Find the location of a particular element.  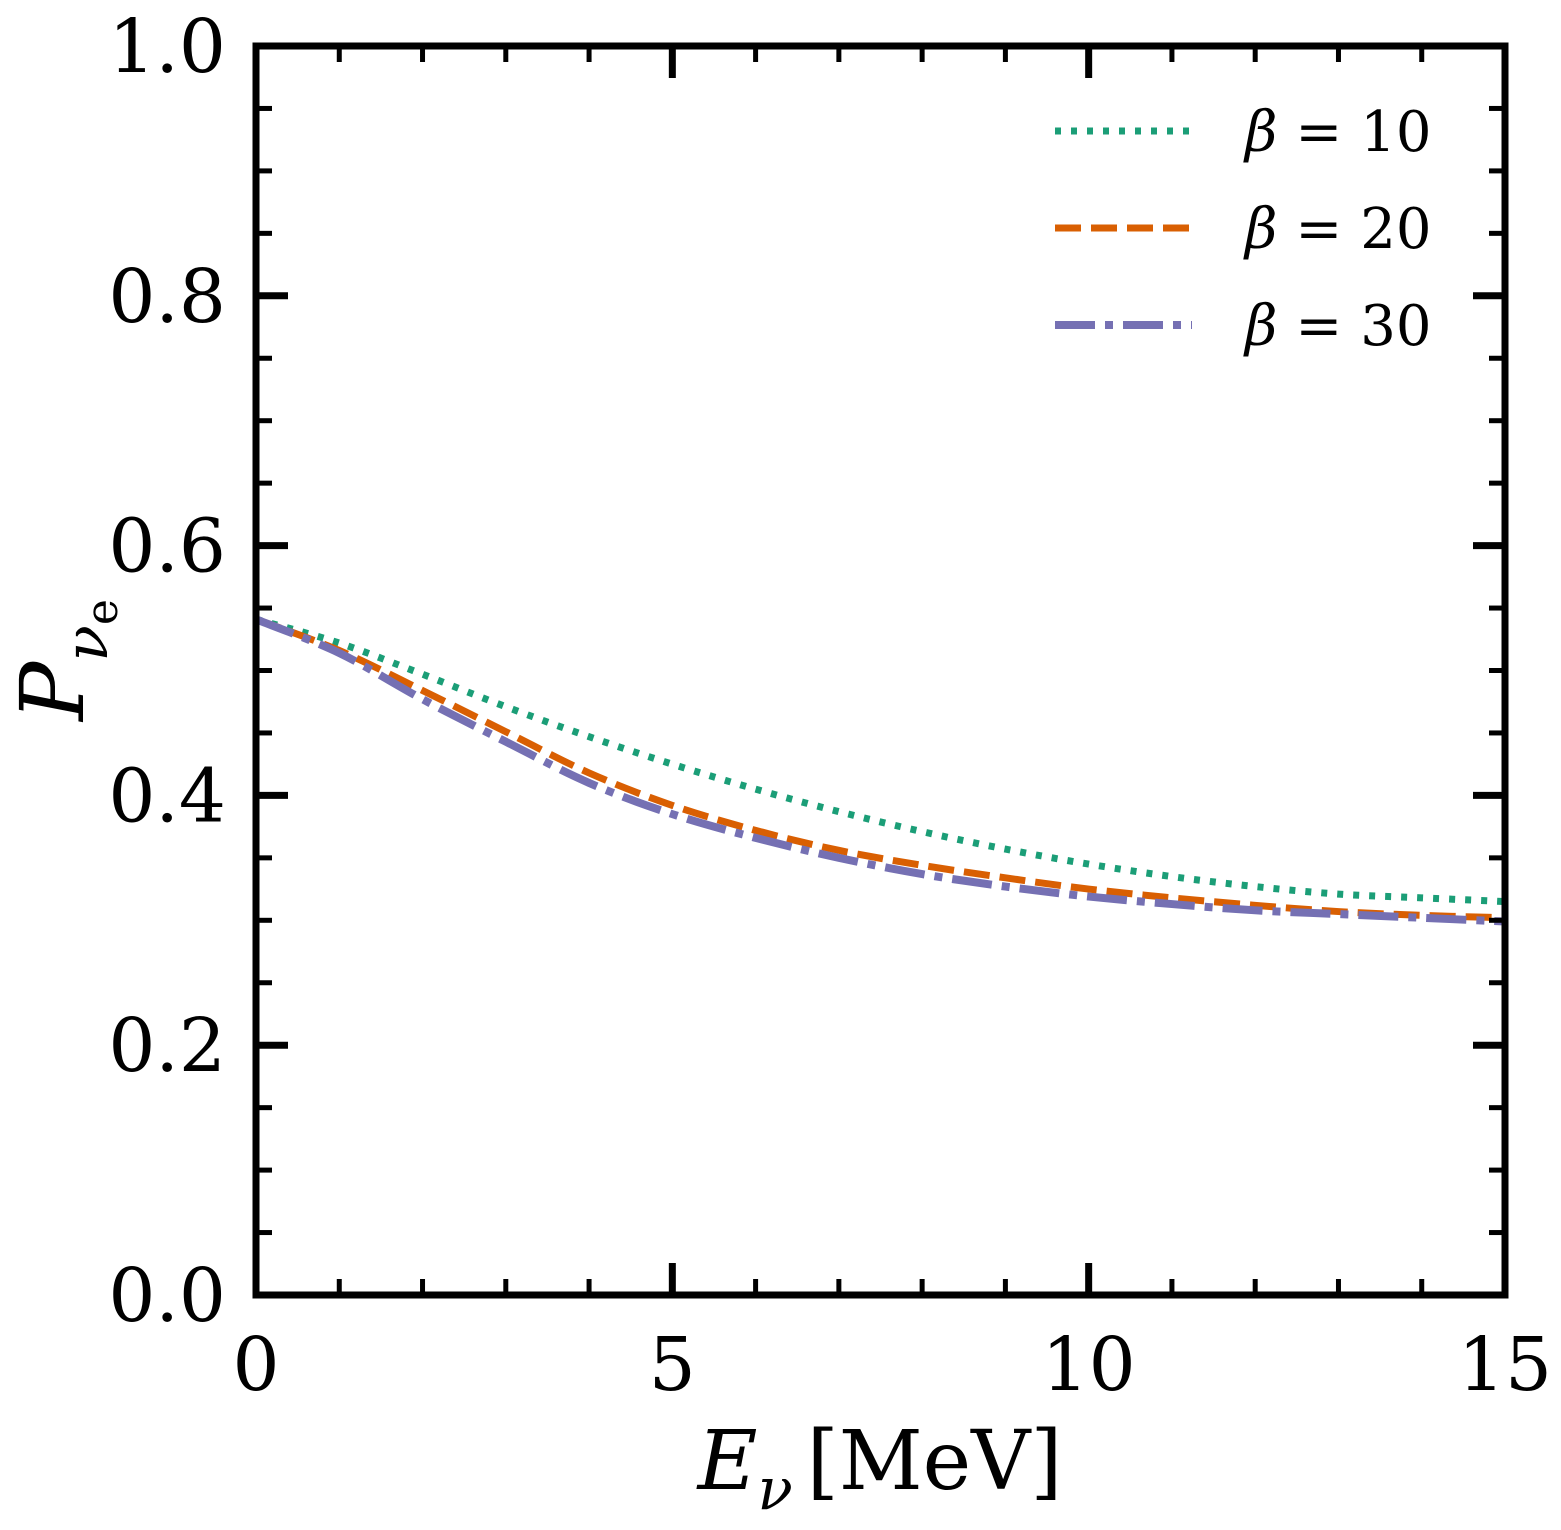

y-tick-label: 1.0 is located at coordinates (167, 47).